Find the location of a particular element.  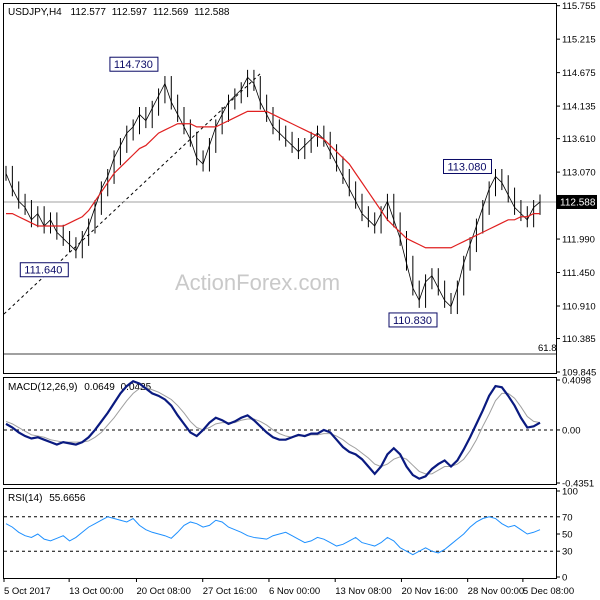

price-y-tick-label: 114.135 is located at coordinates (579, 107).